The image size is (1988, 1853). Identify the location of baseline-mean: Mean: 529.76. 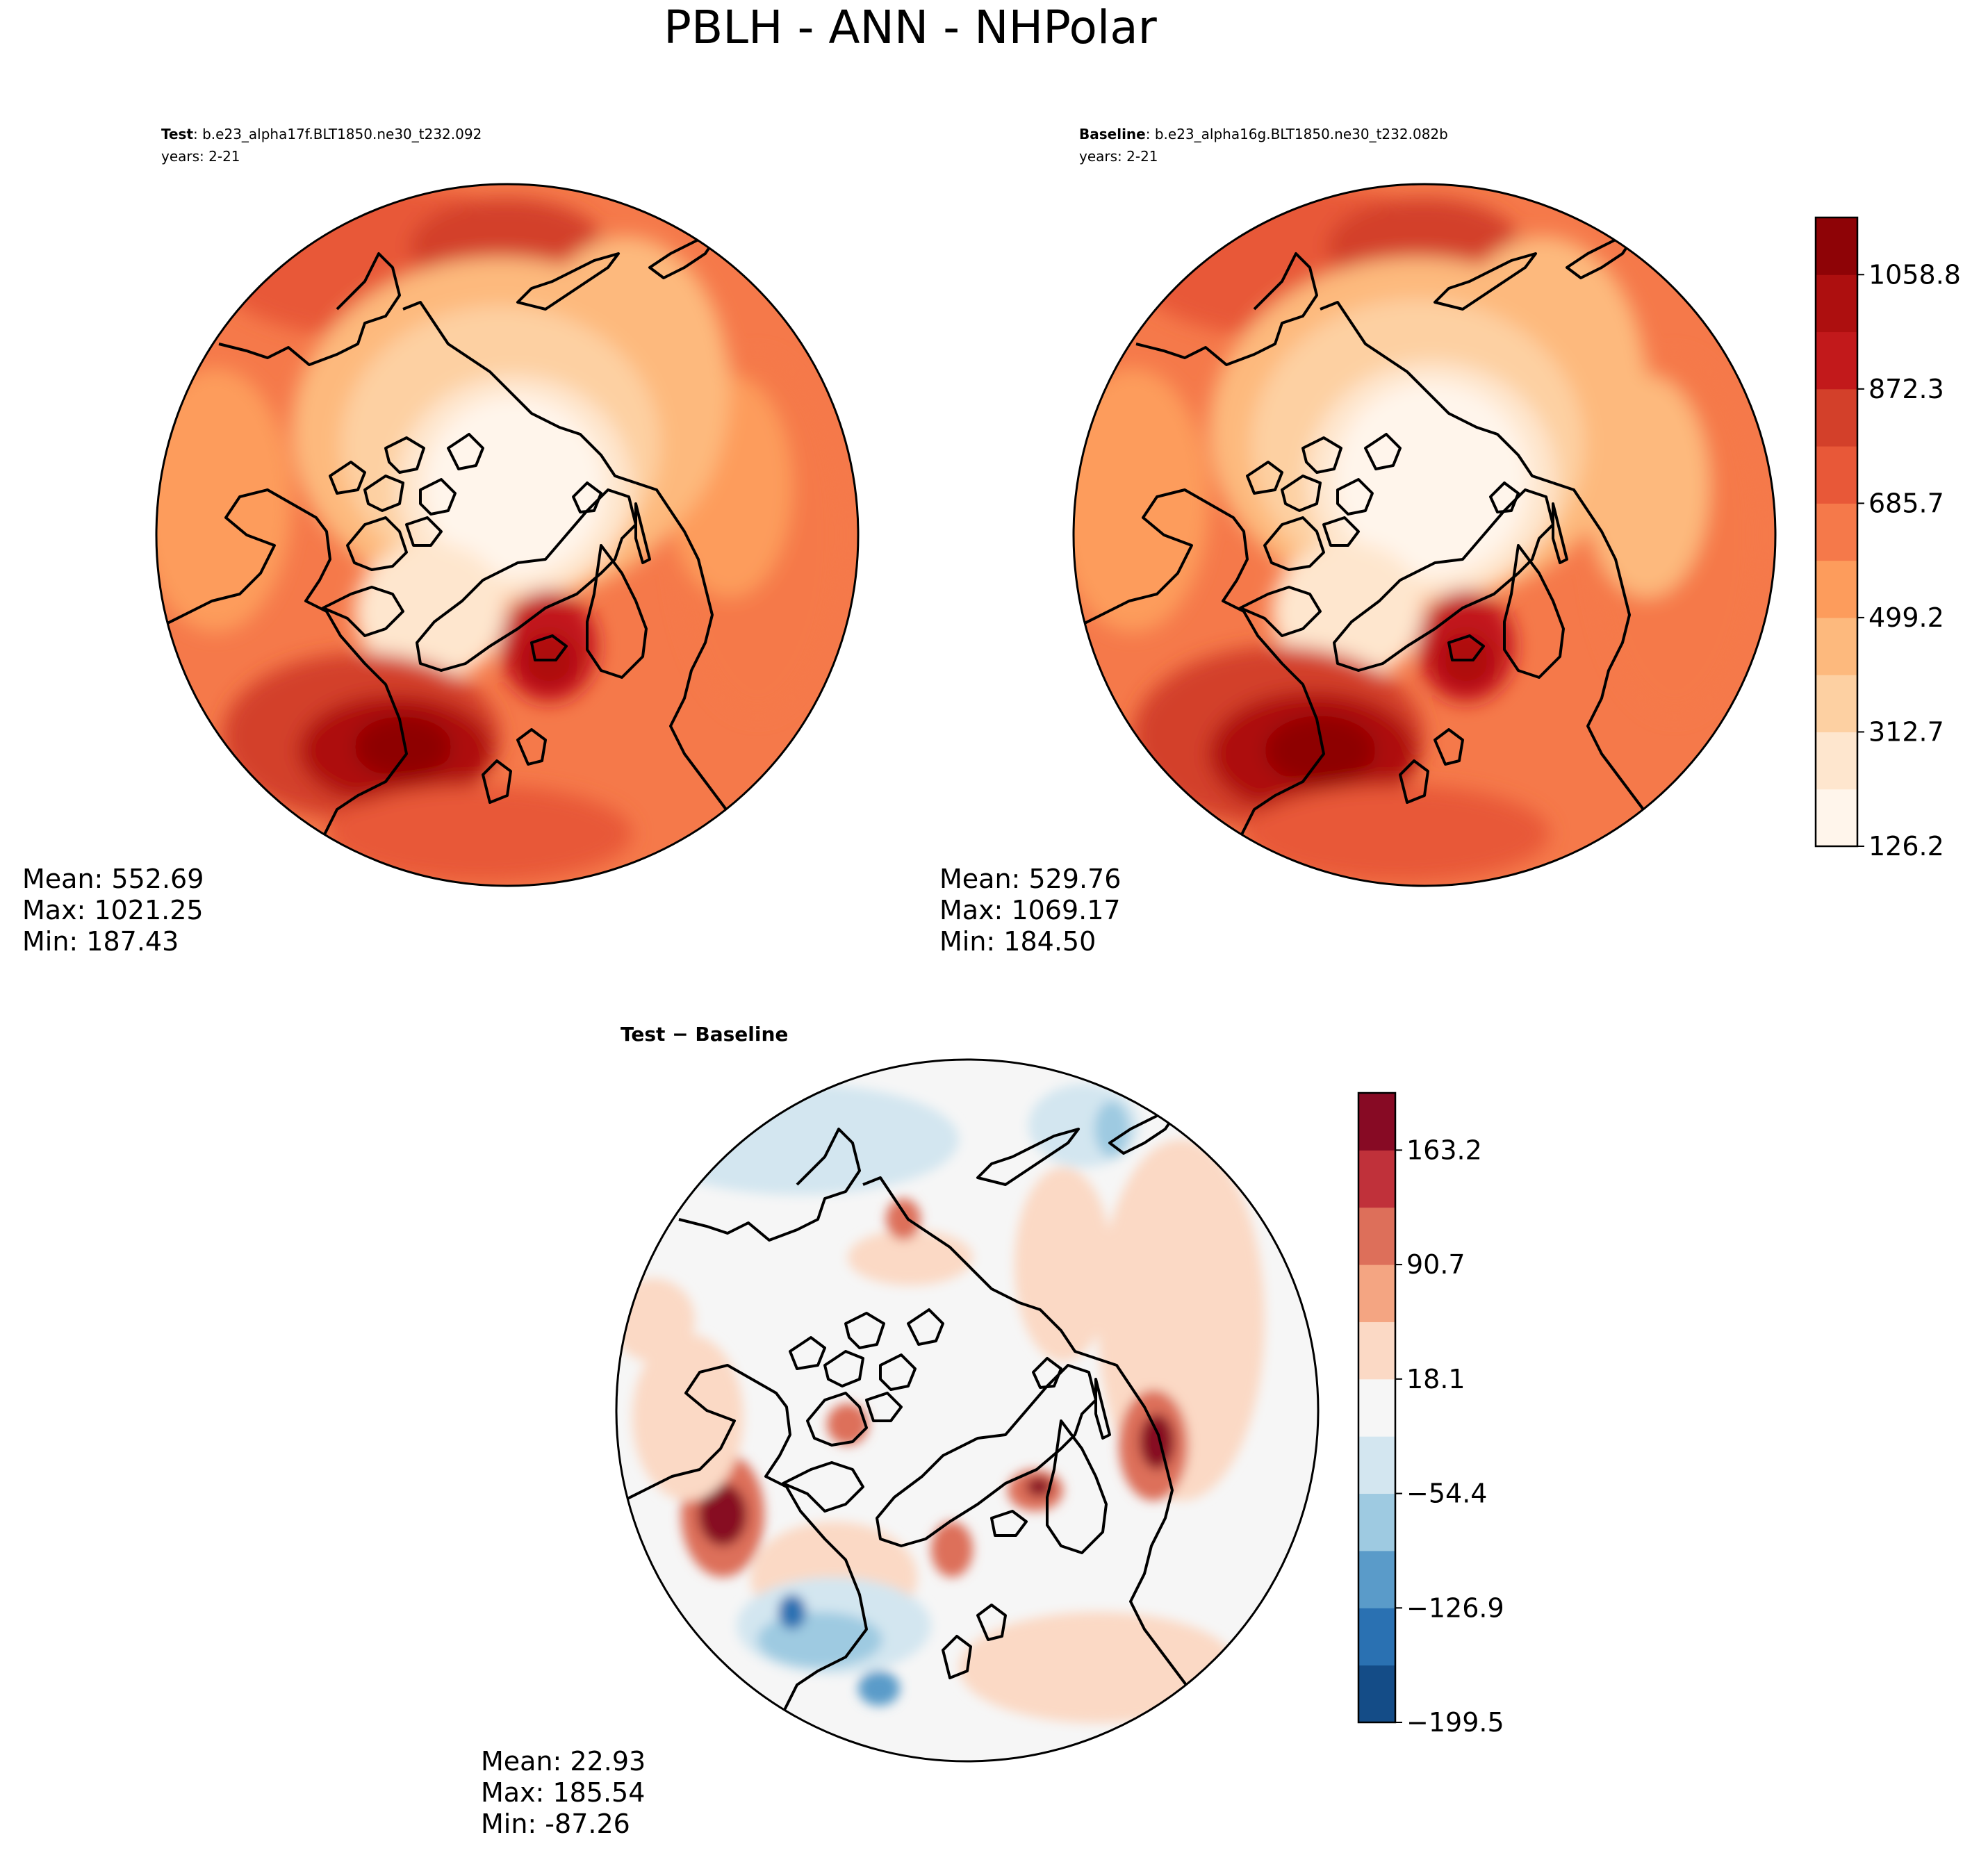
(1030, 879).